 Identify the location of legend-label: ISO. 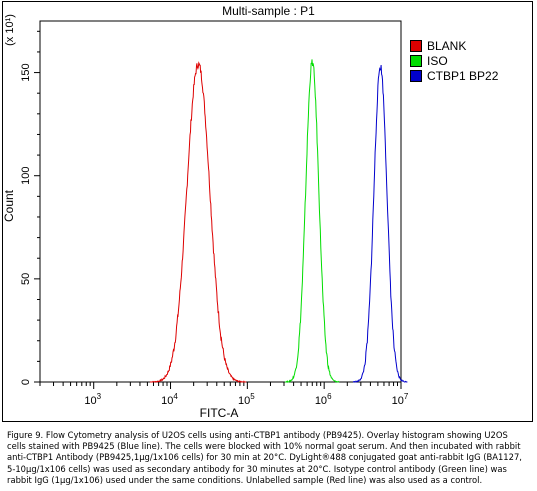
(437, 61).